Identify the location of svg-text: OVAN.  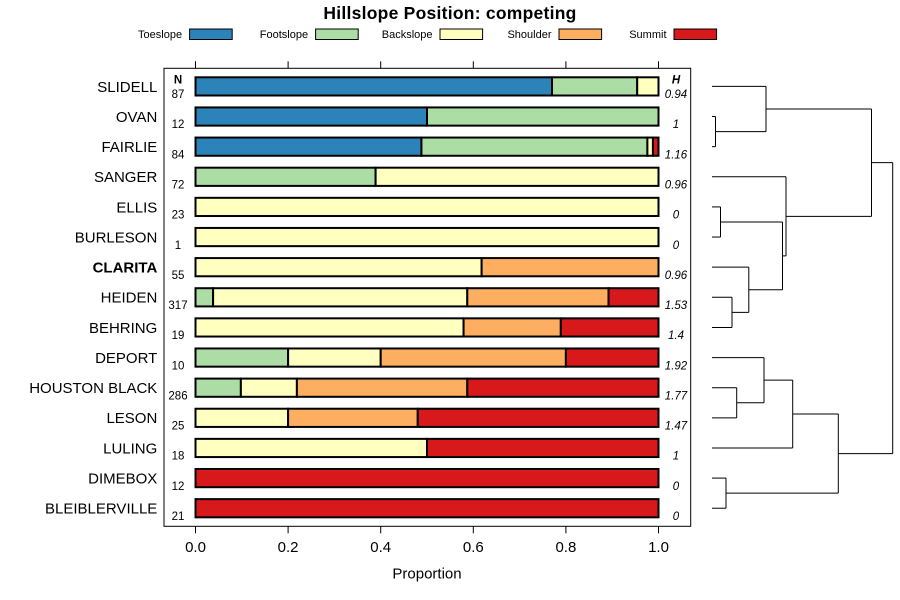
(136, 117).